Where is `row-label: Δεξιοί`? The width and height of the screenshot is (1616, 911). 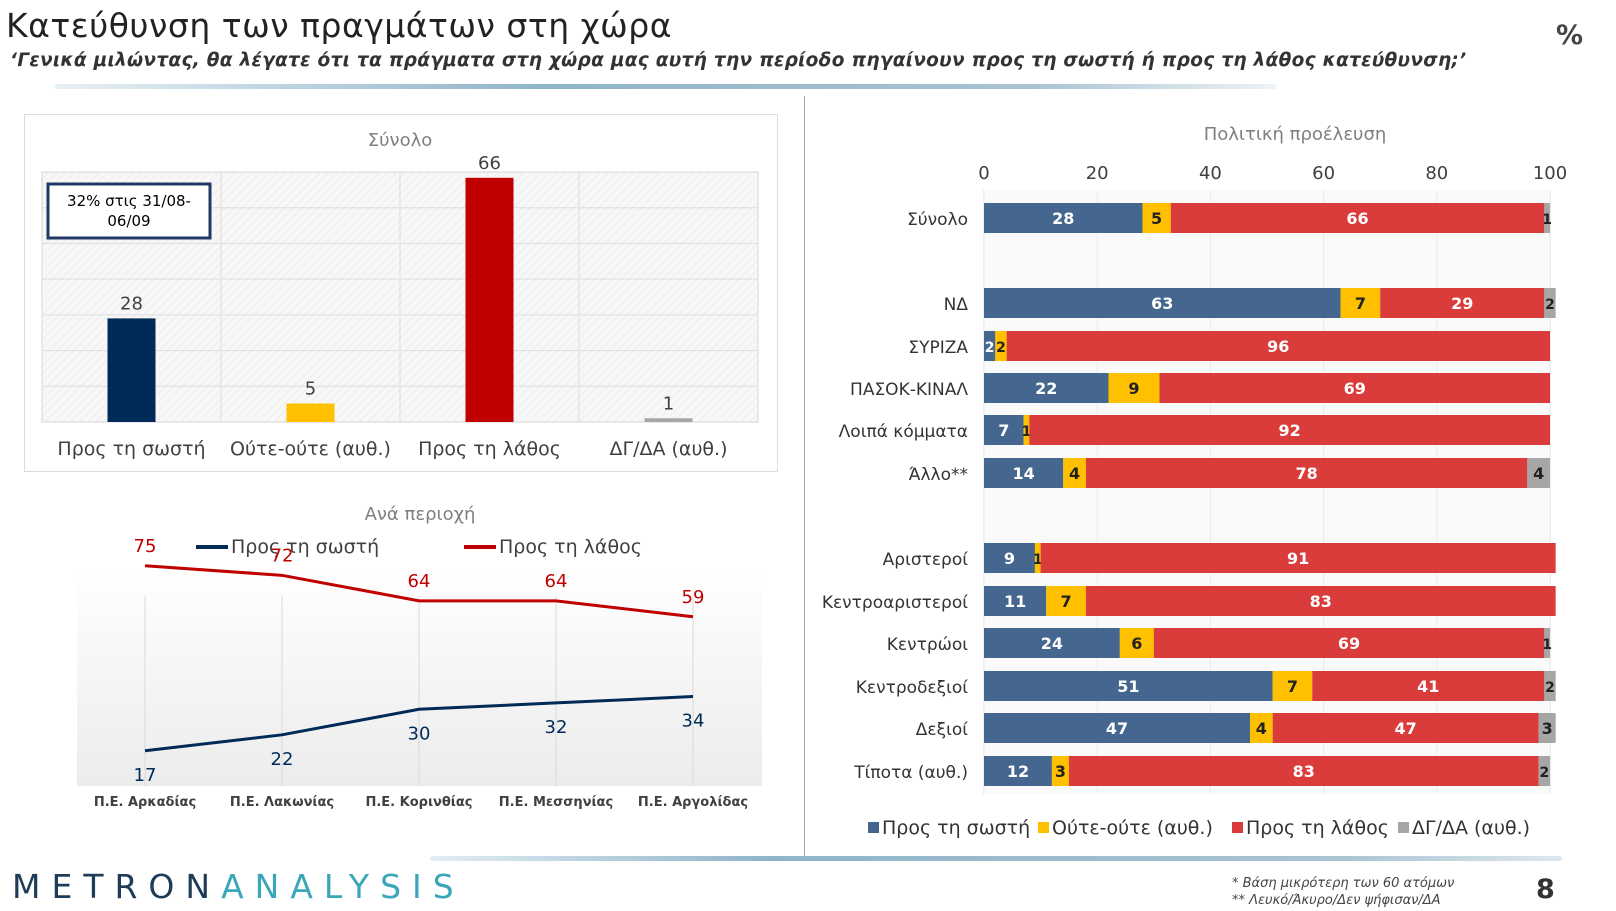 row-label: Δεξιοί is located at coordinates (942, 730).